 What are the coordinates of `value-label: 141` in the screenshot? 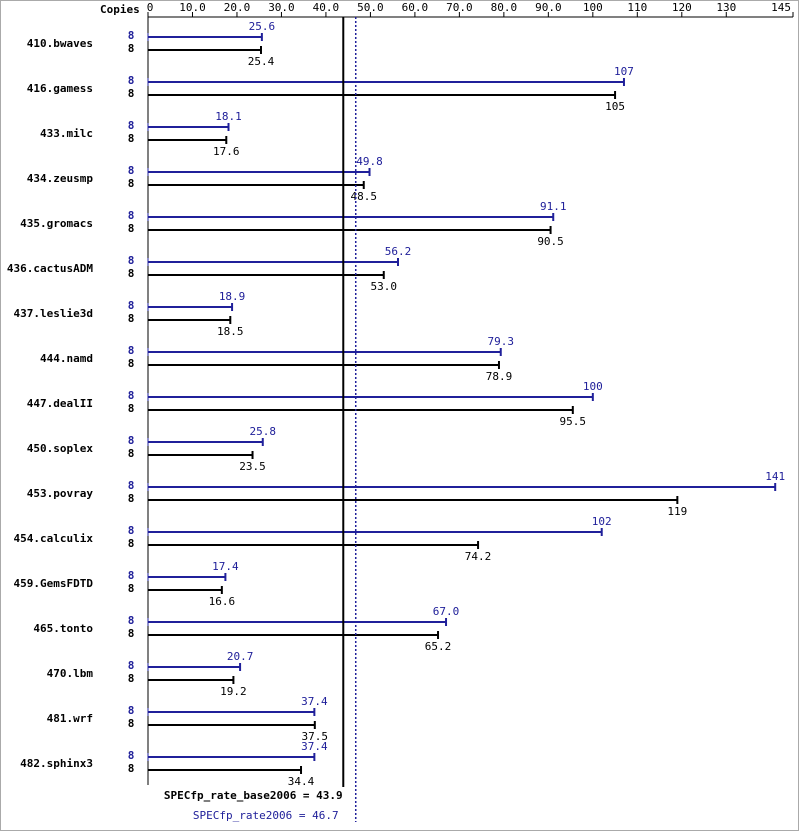 It's located at (775, 476).